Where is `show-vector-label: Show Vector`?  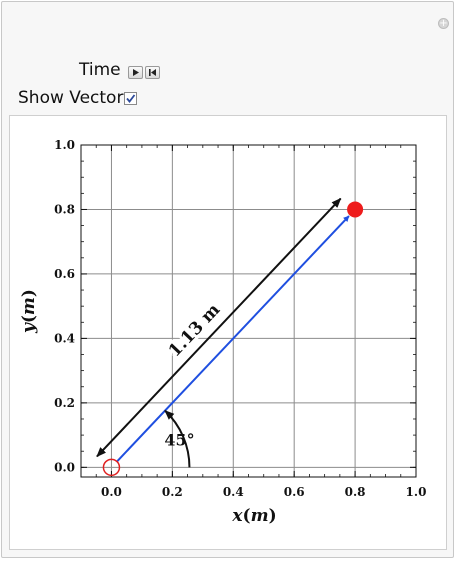 show-vector-label: Show Vector is located at coordinates (71, 98).